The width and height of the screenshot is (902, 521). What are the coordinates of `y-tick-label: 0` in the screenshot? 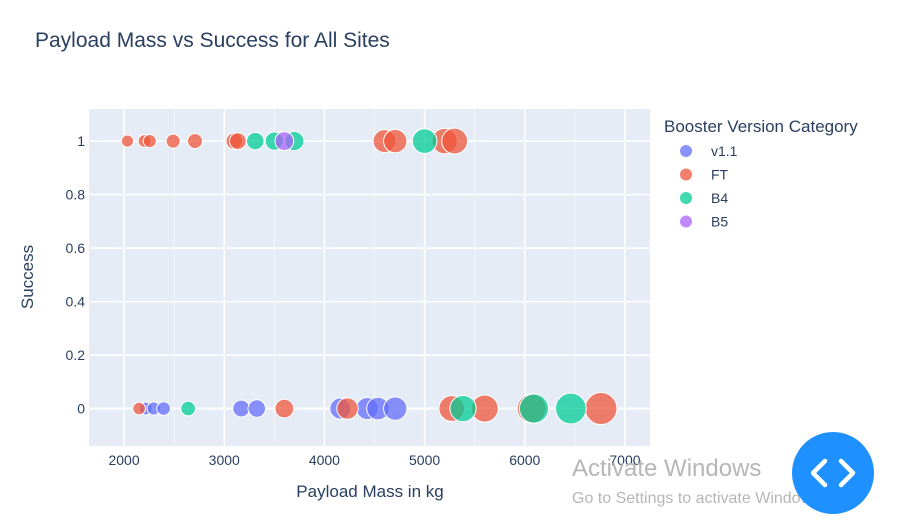 It's located at (81, 409).